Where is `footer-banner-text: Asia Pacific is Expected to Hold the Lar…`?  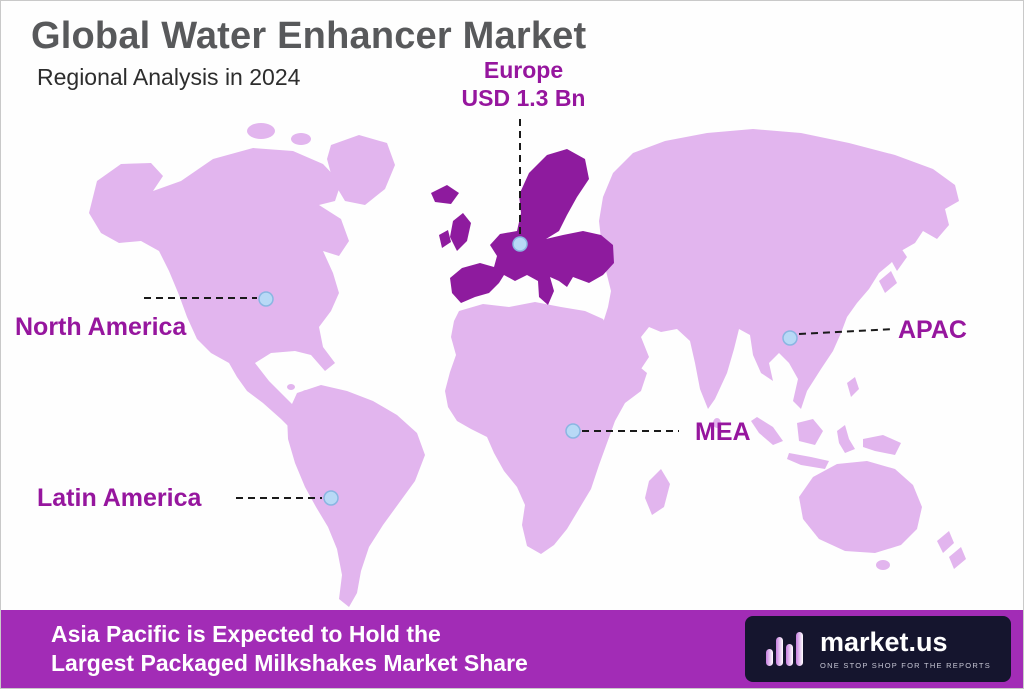 footer-banner-text: Asia Pacific is Expected to Hold the Lar… is located at coordinates (289, 649).